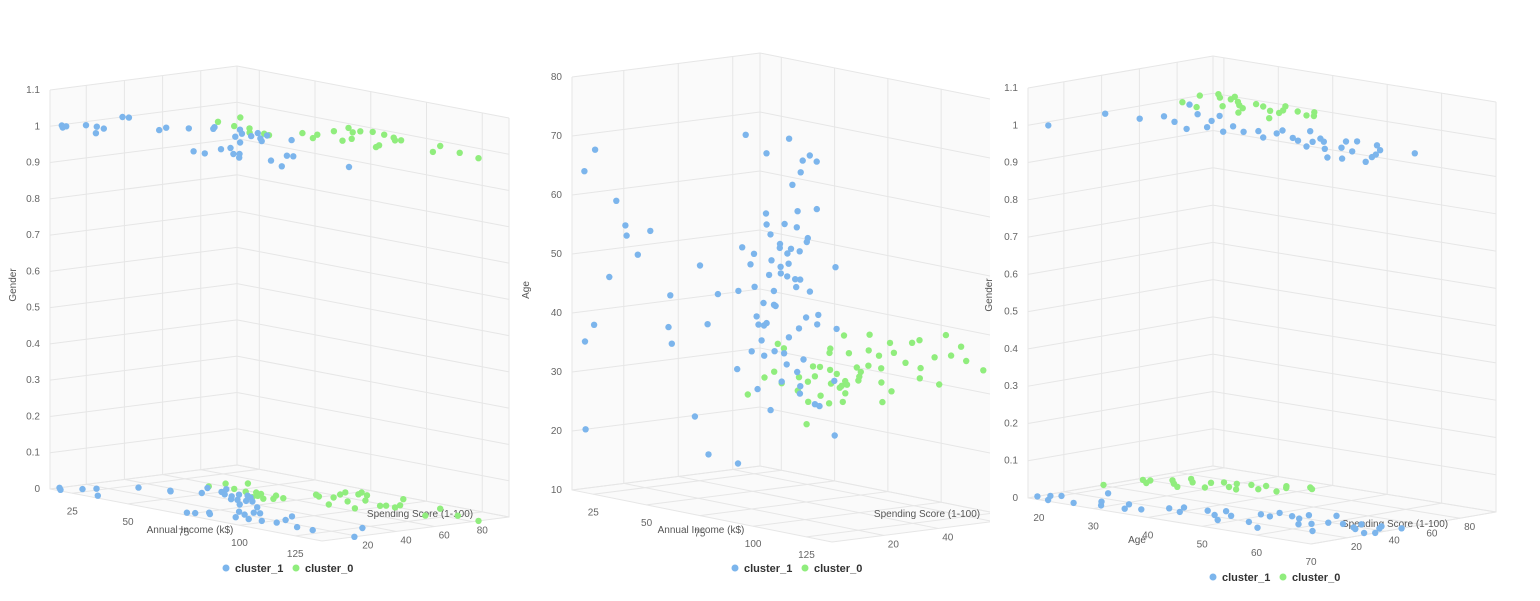 This screenshot has height=601, width=1540. I want to click on y-tick-label: 0.3, so click(1011, 386).